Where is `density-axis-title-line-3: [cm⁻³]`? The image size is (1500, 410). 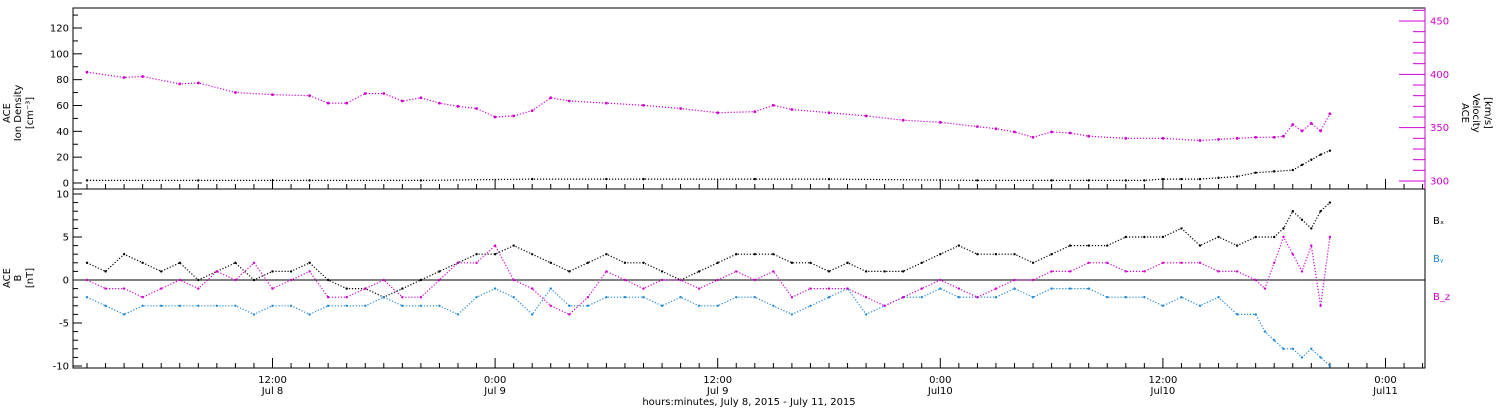 density-axis-title-line-3: [cm⁻³] is located at coordinates (30, 113).